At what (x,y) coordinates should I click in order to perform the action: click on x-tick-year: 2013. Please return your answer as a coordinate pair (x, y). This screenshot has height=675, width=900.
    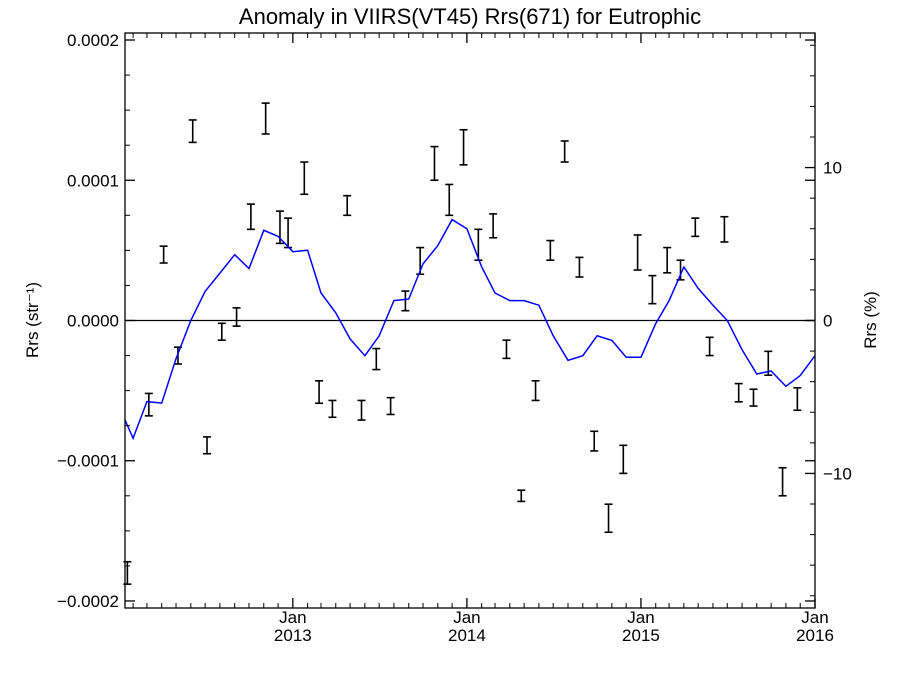
    Looking at the image, I should click on (293, 635).